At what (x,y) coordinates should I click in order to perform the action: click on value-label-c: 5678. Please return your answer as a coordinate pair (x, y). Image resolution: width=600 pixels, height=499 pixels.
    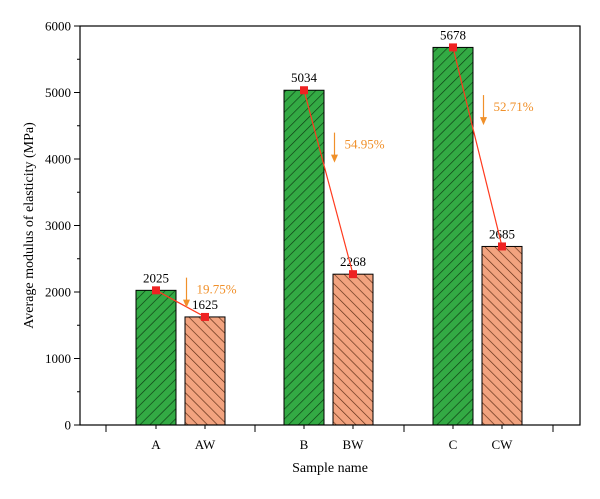
    Looking at the image, I should click on (453, 34).